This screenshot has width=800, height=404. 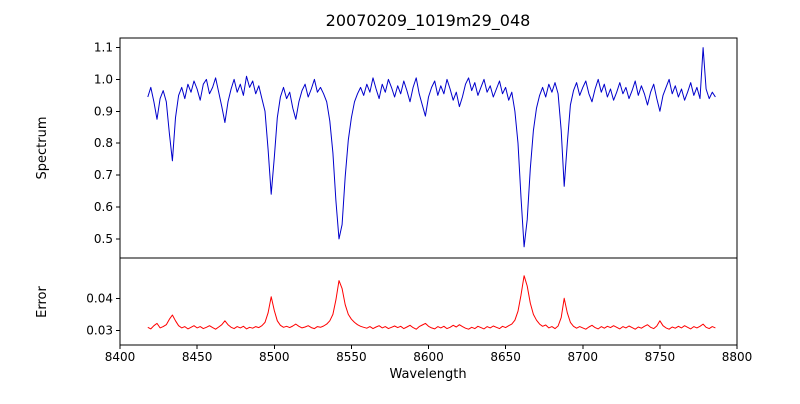 I want to click on y-axis-label-spectrum: Spectrum, so click(x=42, y=148).